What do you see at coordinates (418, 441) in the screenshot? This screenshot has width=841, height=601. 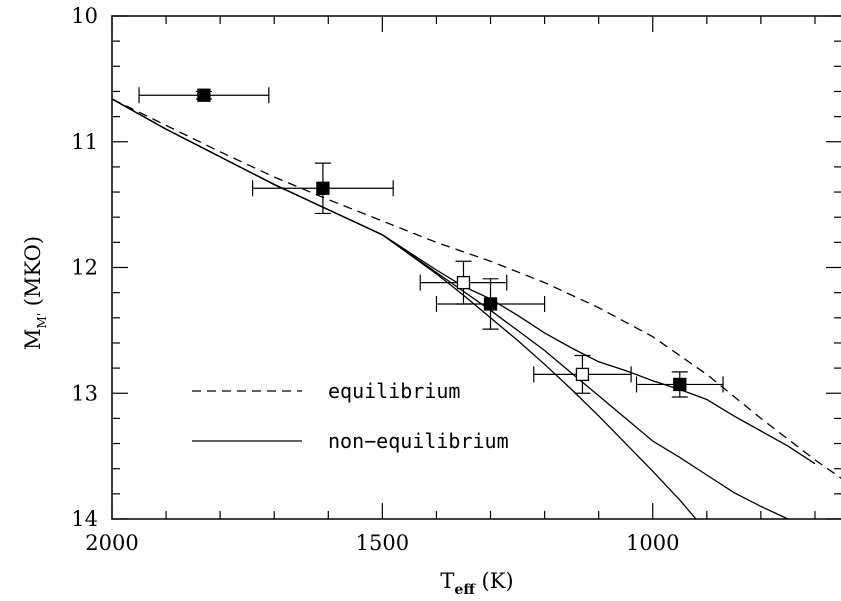 I see `legend-label: non−equilibrium` at bounding box center [418, 441].